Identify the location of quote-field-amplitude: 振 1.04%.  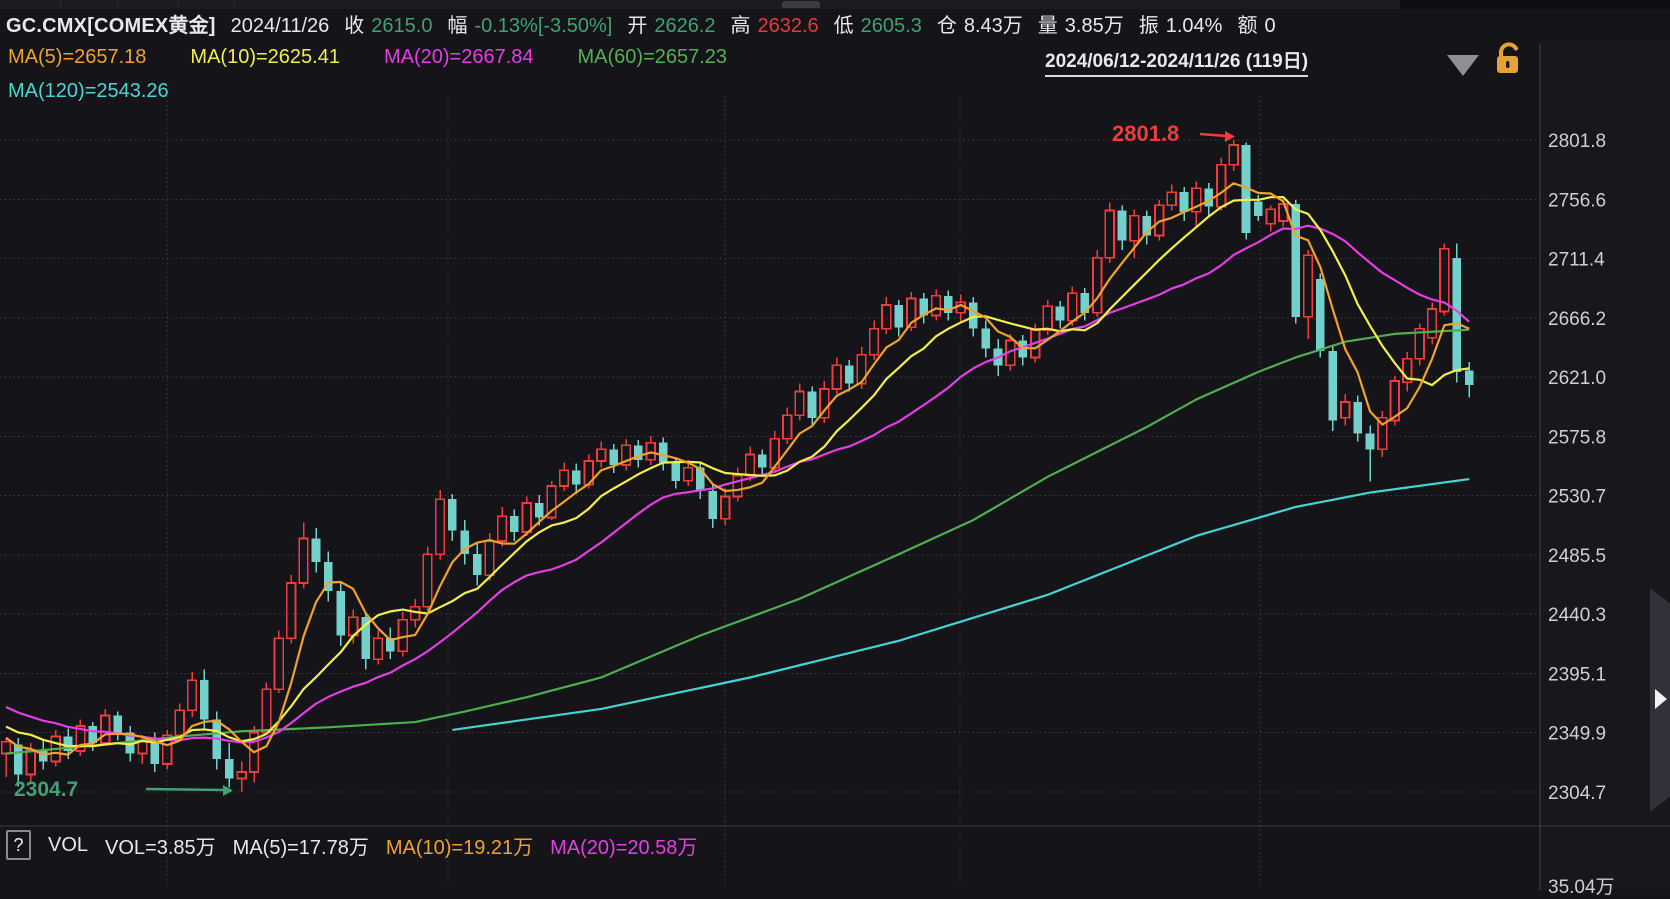
(1180, 26).